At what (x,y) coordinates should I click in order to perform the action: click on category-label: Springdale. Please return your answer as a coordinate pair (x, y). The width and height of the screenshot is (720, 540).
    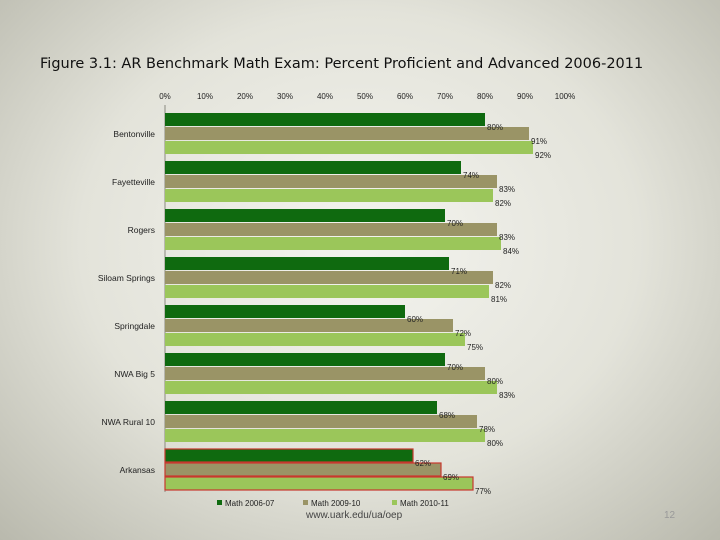
    Looking at the image, I should click on (134, 326).